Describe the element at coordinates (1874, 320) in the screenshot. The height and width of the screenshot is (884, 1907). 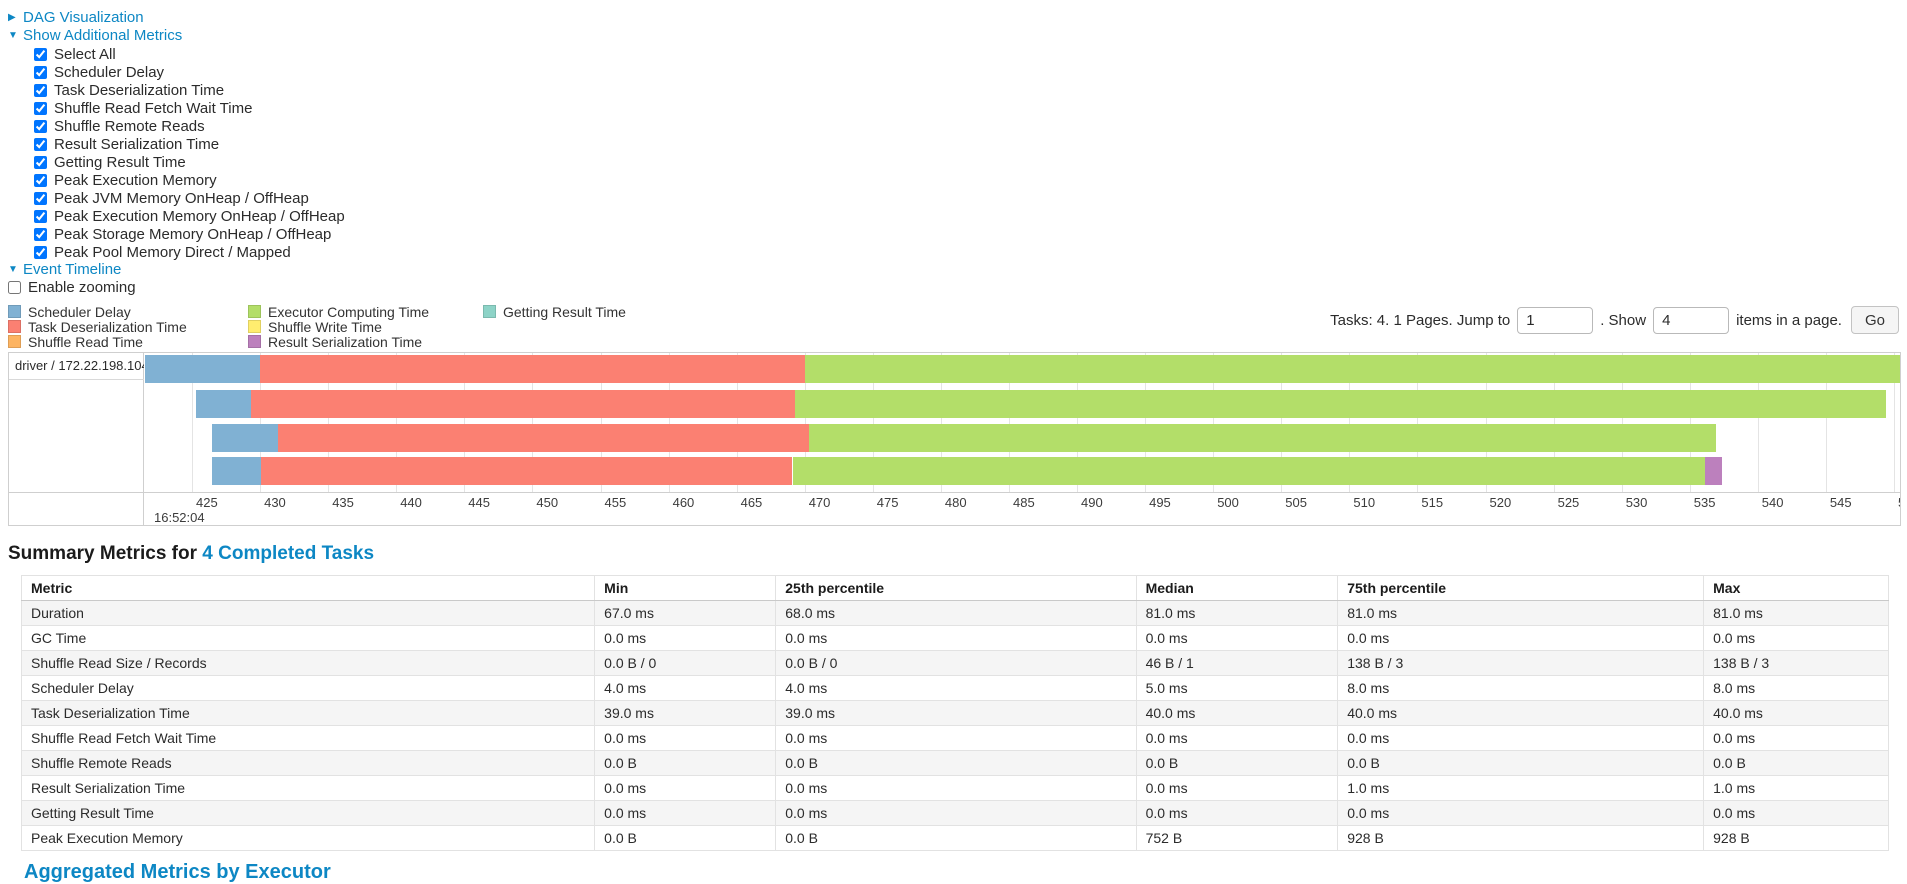
I see `go-button: Go` at that location.